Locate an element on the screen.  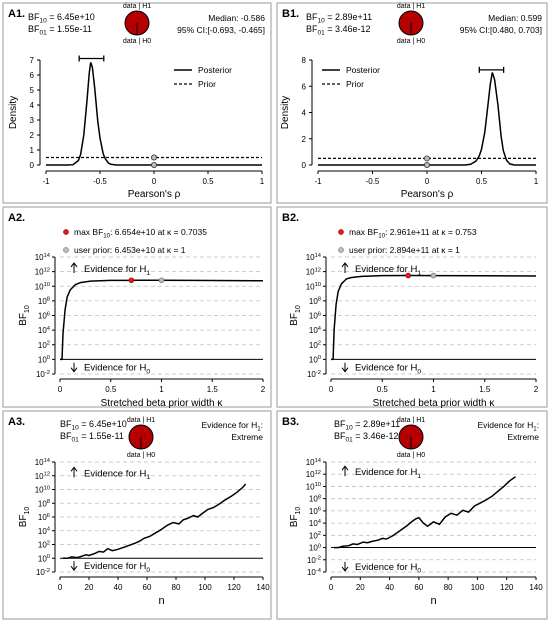
pie-label-bottom: data | H0 is located at coordinates (411, 455).